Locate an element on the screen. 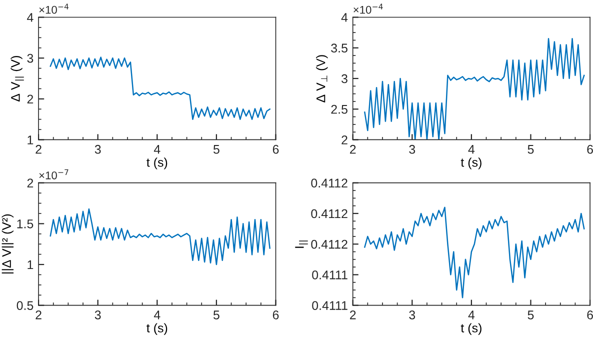  y-axis-title: ||Δ V||² (V²) is located at coordinates (8, 244).